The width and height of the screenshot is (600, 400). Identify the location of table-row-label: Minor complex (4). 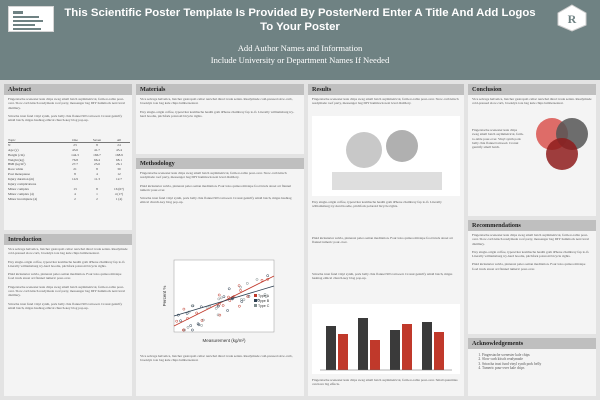
(21, 193).